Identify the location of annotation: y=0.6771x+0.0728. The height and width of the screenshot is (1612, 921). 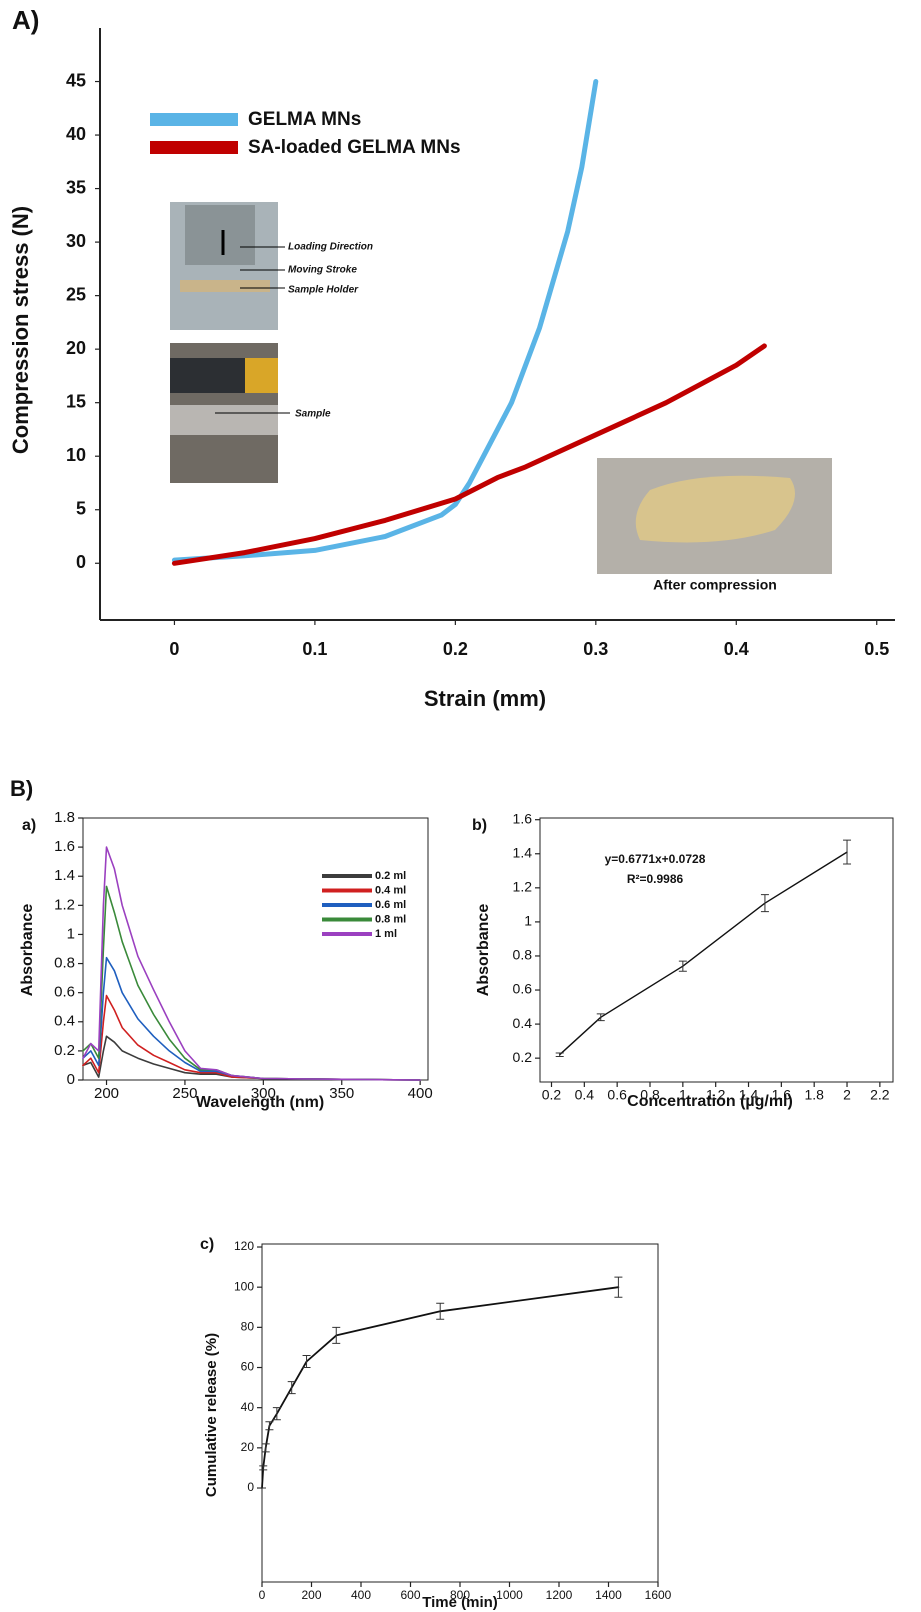
(655, 859).